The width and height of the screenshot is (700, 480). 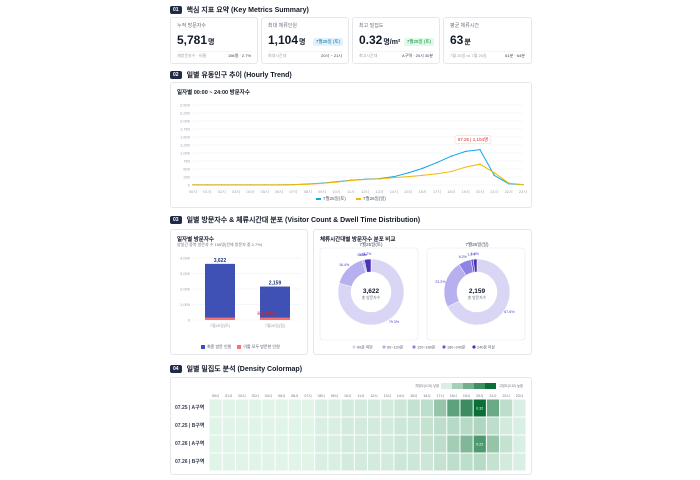 I want to click on donut-total-label: 총 방문자수, so click(x=371, y=297).